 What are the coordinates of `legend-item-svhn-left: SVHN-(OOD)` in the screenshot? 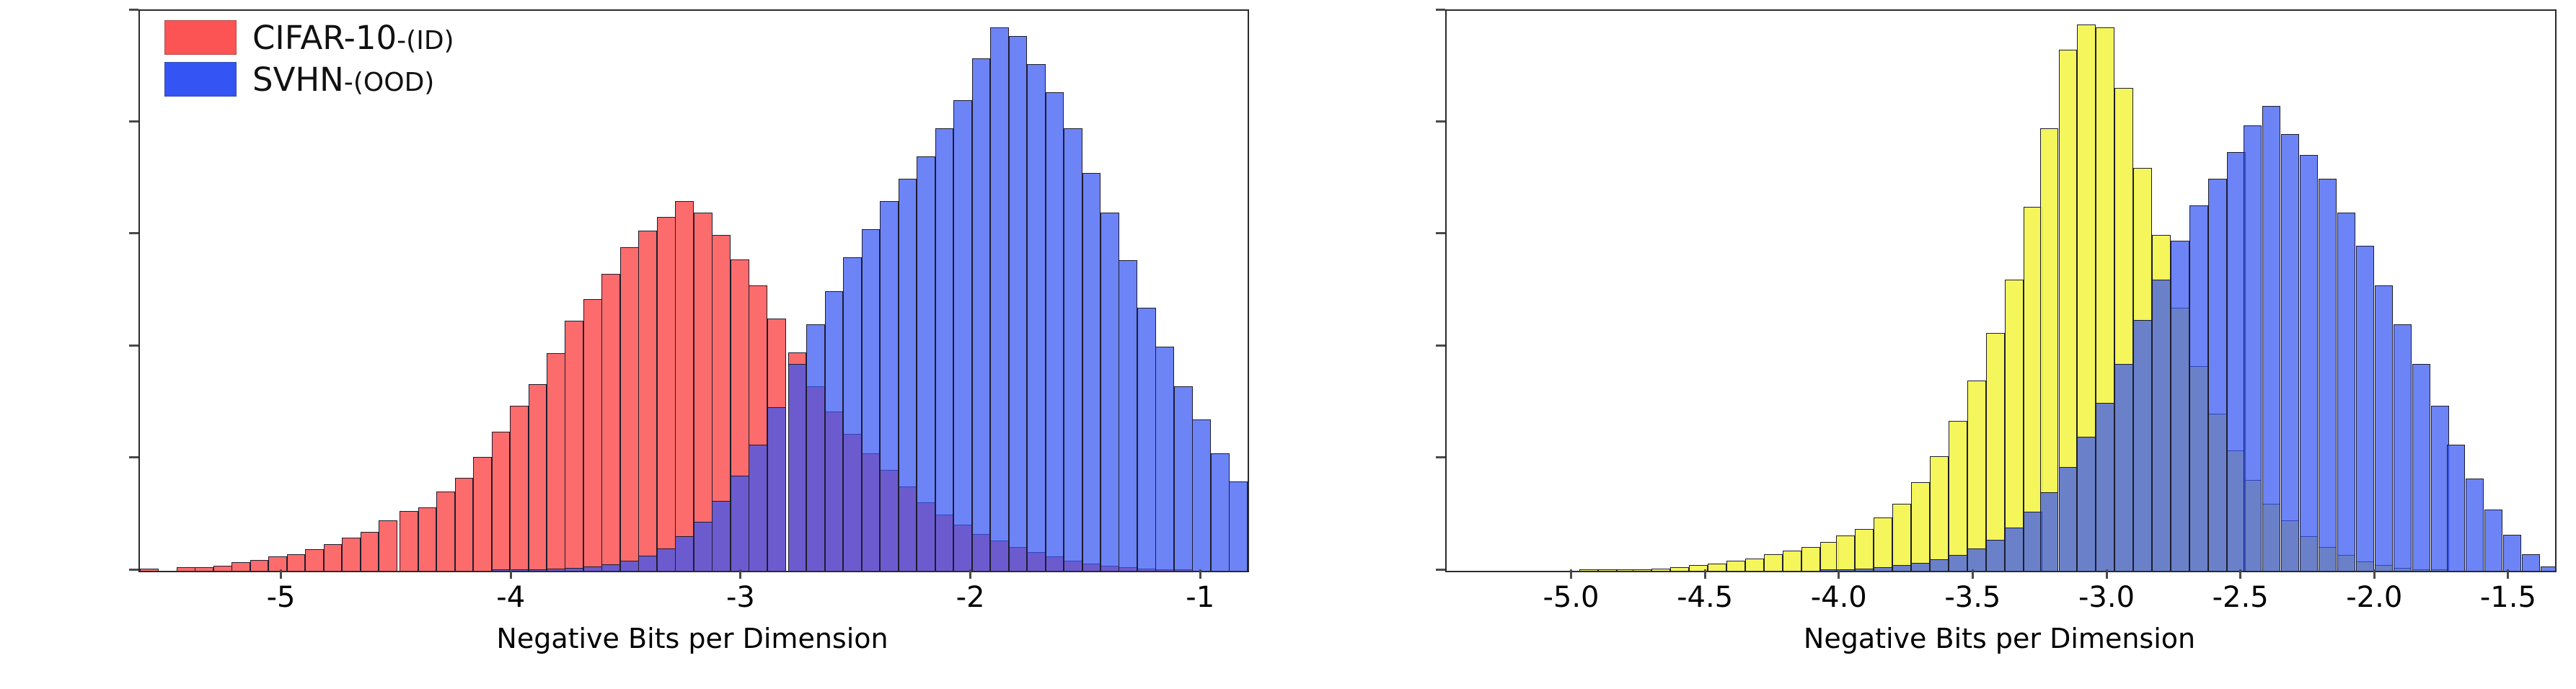 It's located at (309, 79).